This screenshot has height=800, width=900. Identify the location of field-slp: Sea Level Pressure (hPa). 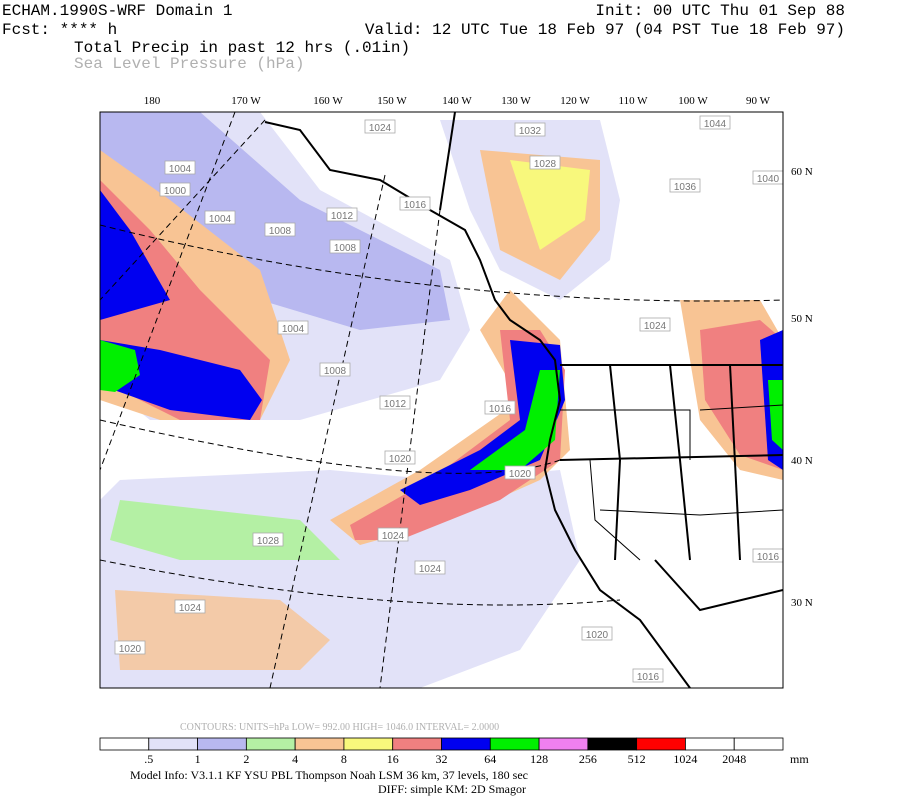
(189, 64).